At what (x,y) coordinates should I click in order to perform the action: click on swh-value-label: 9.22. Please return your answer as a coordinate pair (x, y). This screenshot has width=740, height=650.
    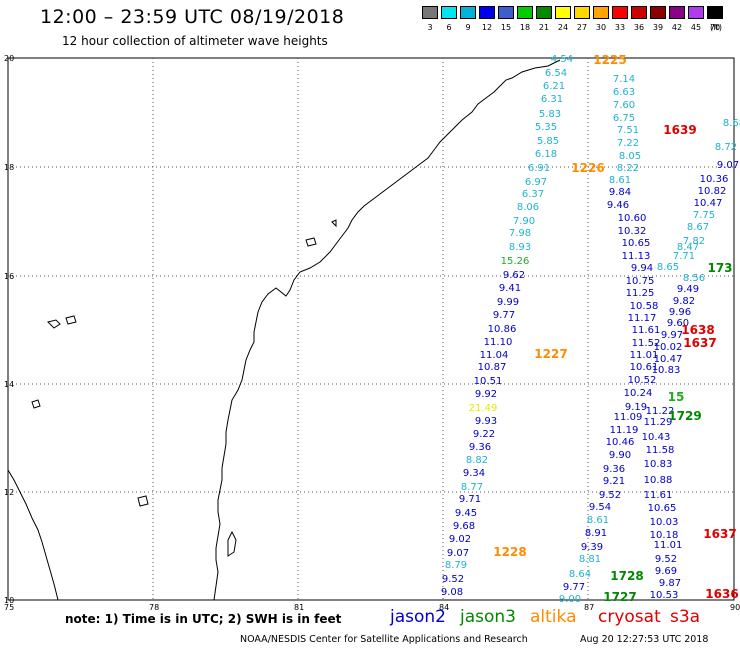
    Looking at the image, I should click on (484, 434).